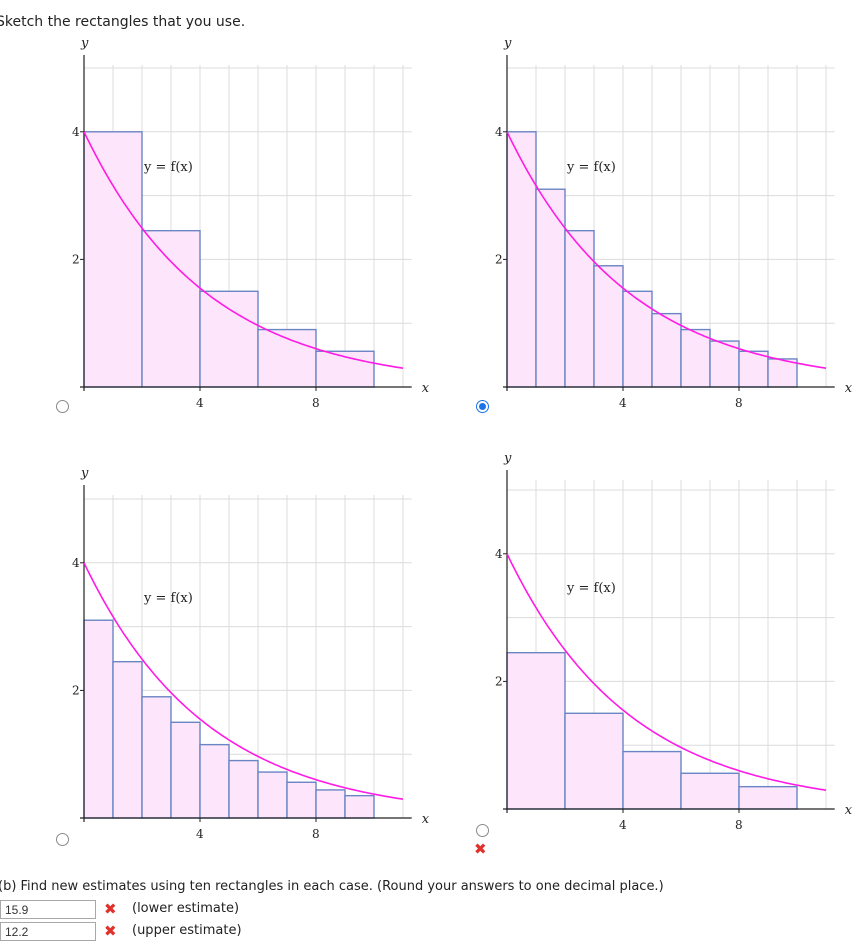 Image resolution: width=857 pixels, height=944 pixels. Describe the element at coordinates (482, 406) in the screenshot. I see `radio-option-b` at that location.